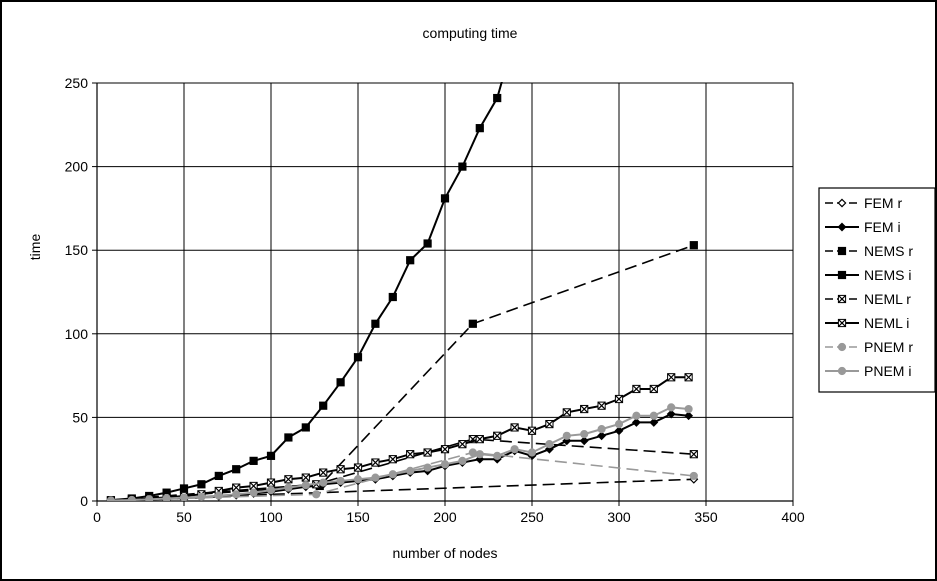 This screenshot has height=581, width=937. Describe the element at coordinates (693, 454) in the screenshot. I see `data-point-neml-r` at that location.